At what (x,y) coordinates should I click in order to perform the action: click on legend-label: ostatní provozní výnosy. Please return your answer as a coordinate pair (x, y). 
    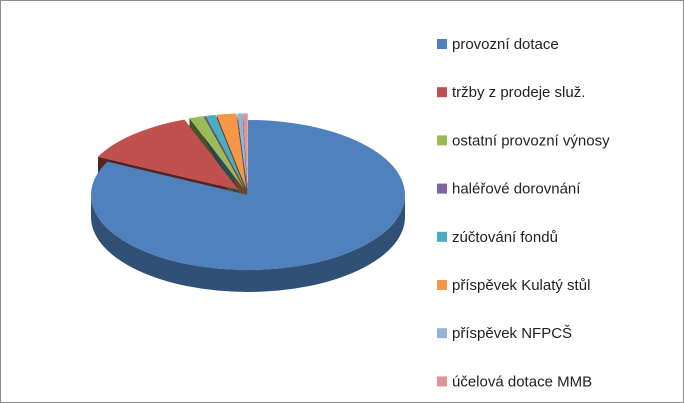
    Looking at the image, I should click on (531, 140).